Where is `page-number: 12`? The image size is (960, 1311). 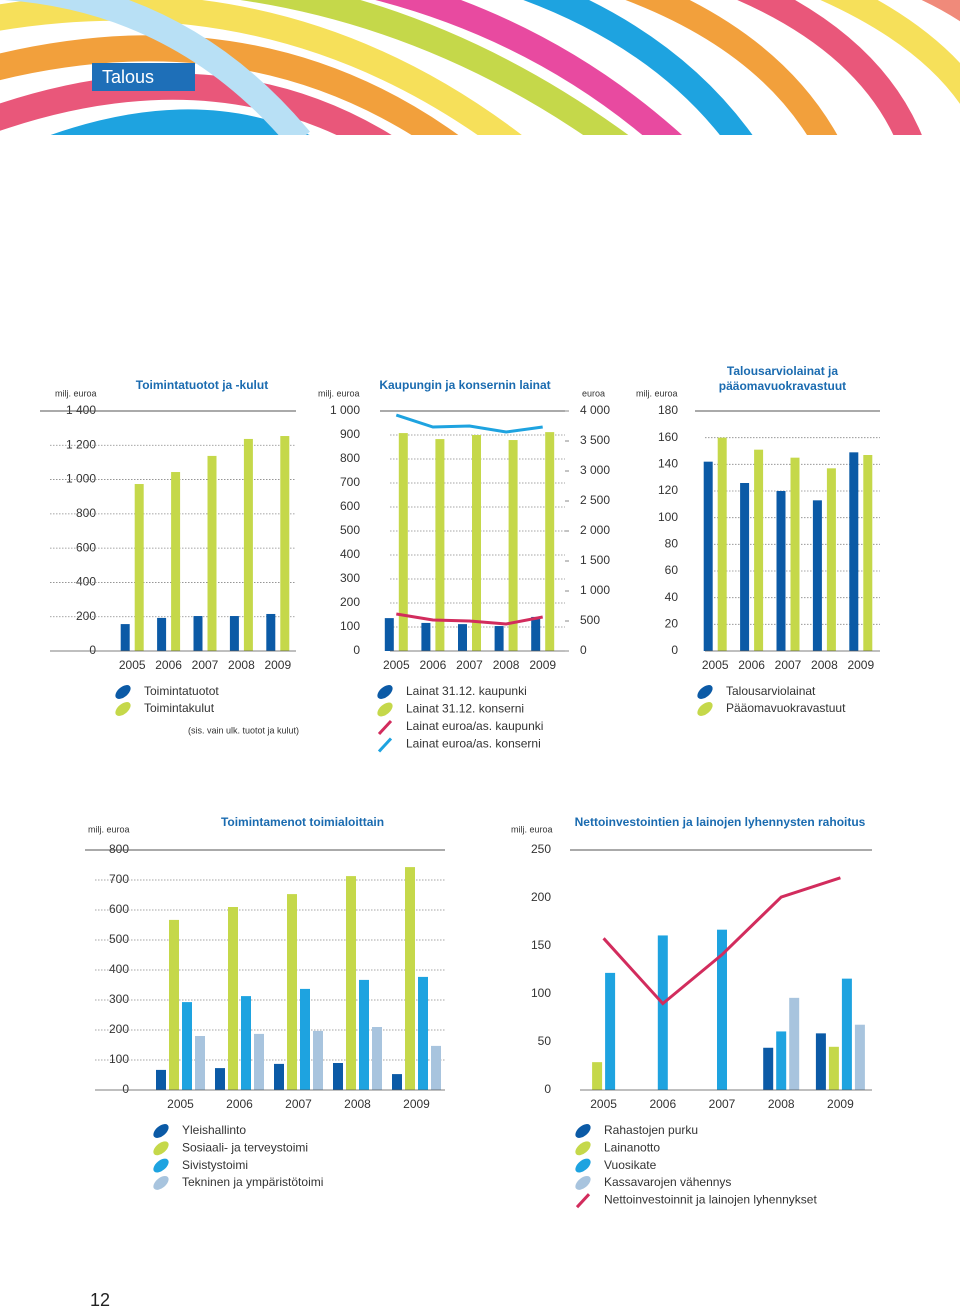
page-number: 12 is located at coordinates (100, 1300).